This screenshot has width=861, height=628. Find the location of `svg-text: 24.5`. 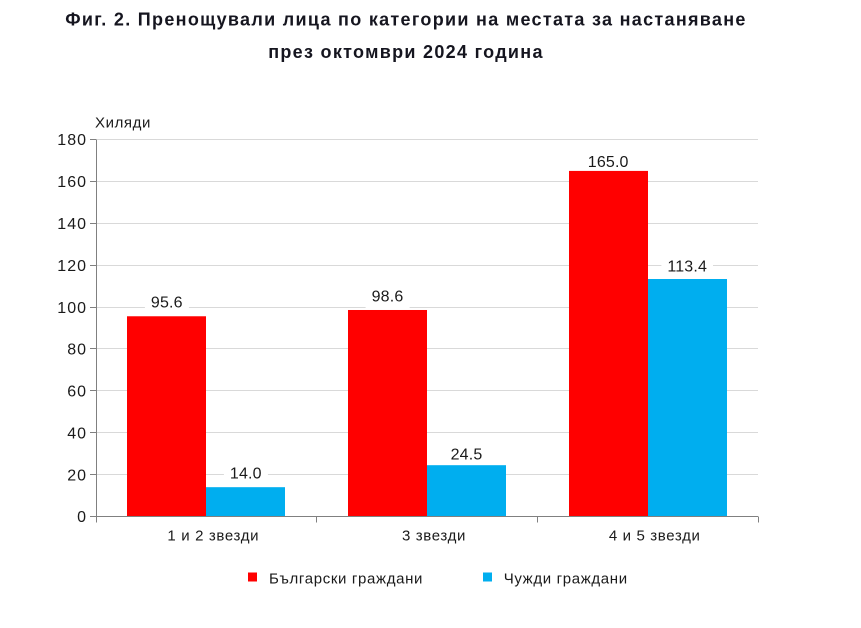

svg-text: 24.5 is located at coordinates (467, 455).